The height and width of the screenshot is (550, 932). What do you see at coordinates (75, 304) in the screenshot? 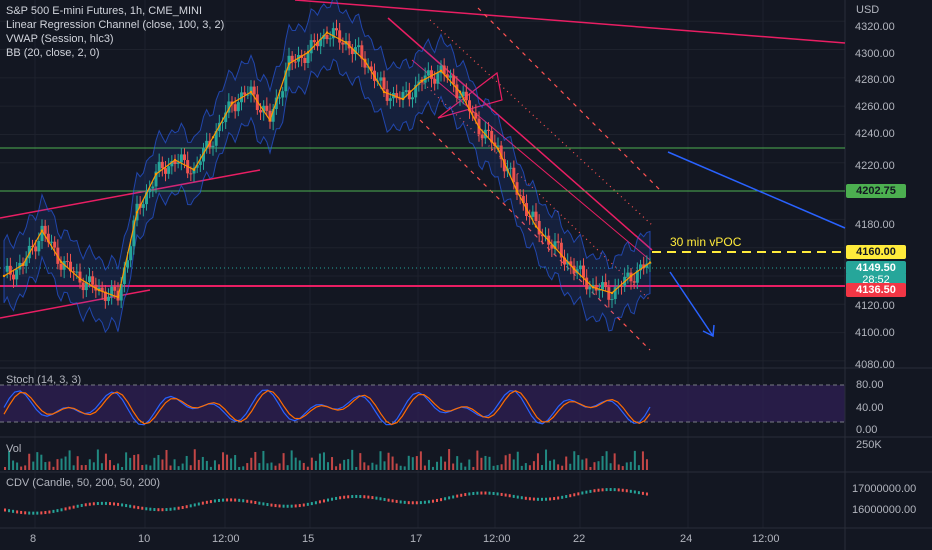
I see `left-trendline-lower` at bounding box center [75, 304].